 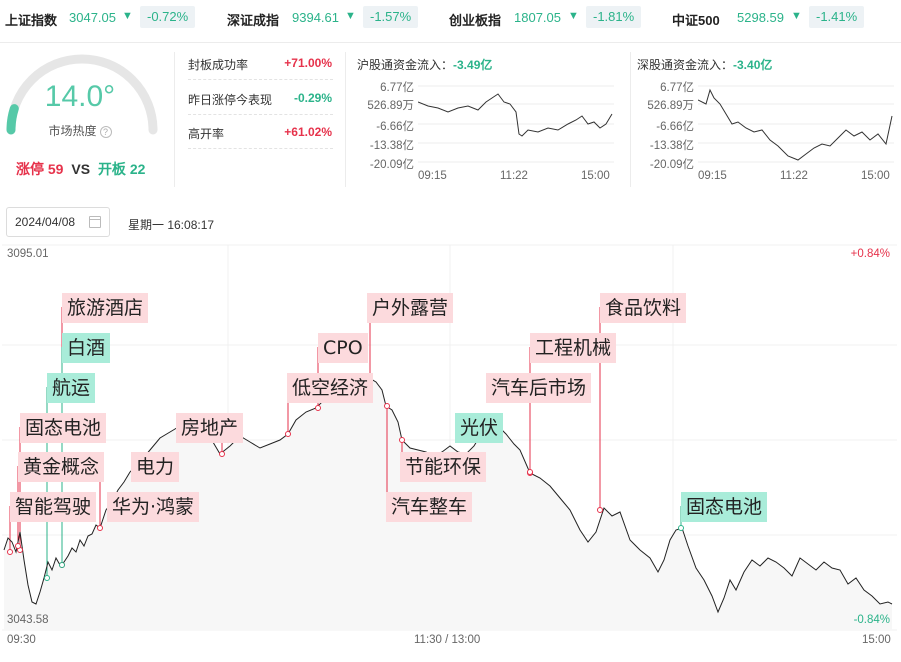 What do you see at coordinates (30, 169) in the screenshot?
I see `limit-up-label: 涨停` at bounding box center [30, 169].